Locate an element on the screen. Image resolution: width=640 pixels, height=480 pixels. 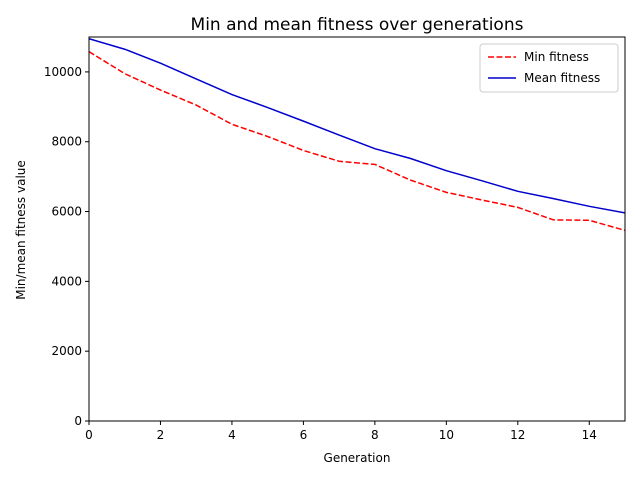
y-tick-label: 2000 is located at coordinates (66, 351).